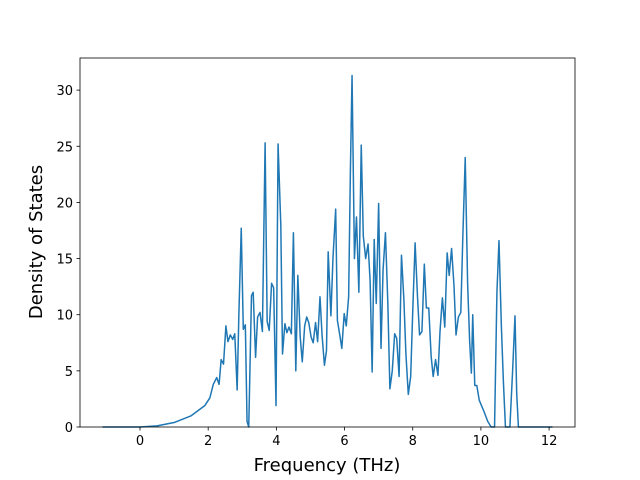 This screenshot has height=480, width=640. What do you see at coordinates (344, 441) in the screenshot?
I see `x-tick-label: 6` at bounding box center [344, 441].